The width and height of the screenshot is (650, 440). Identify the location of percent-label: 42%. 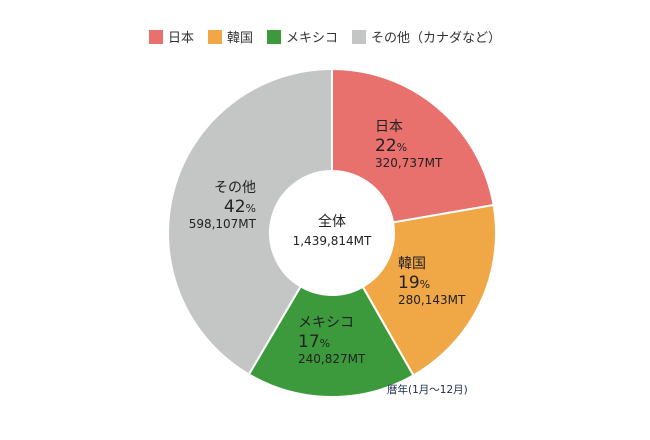
(240, 207).